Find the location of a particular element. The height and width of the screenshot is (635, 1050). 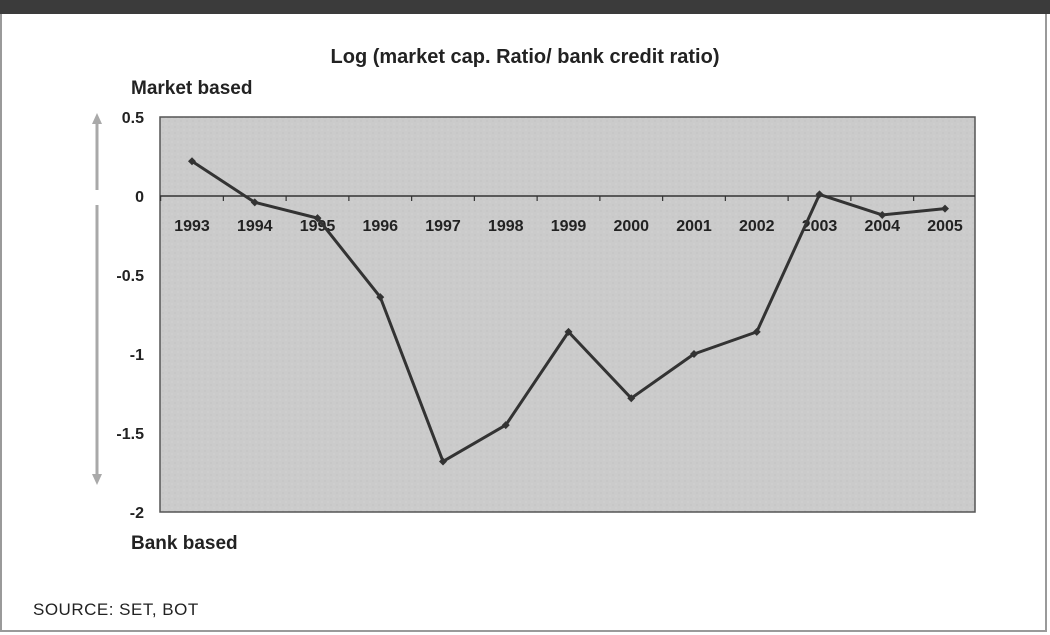

x-tick-label: 2002 is located at coordinates (757, 226).